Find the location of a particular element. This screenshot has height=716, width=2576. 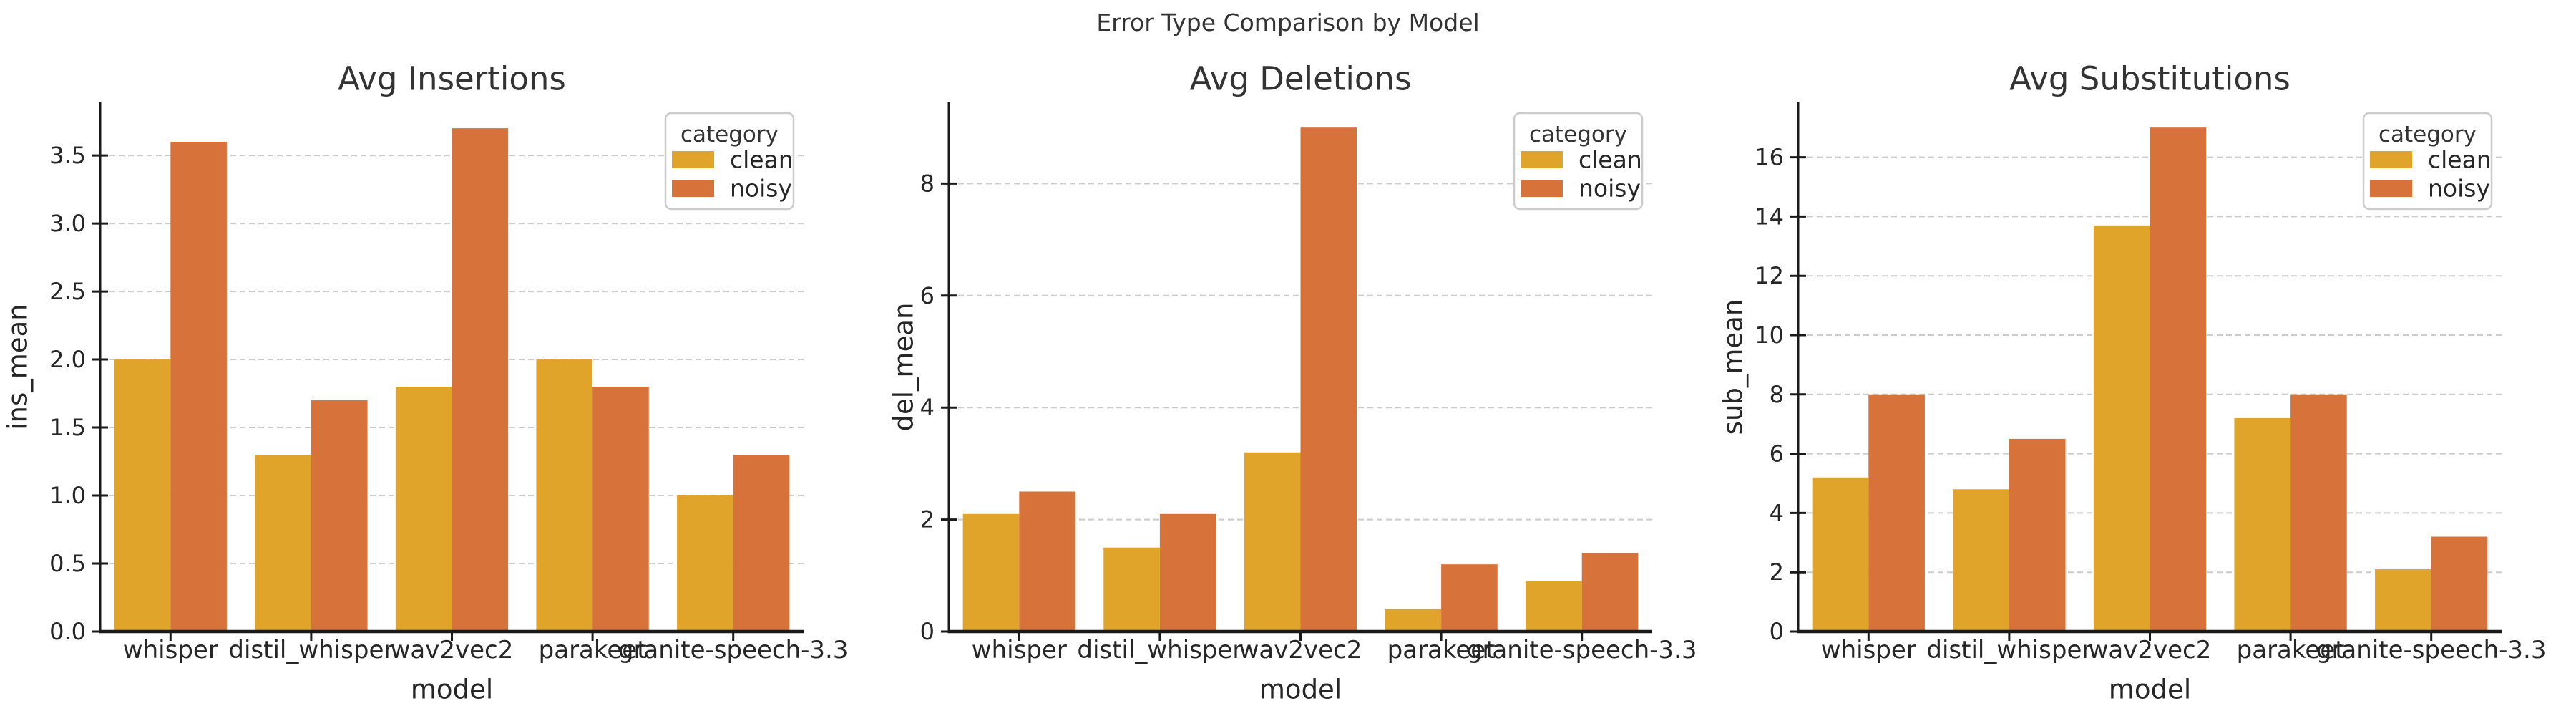

y-tick-label: 0.5 is located at coordinates (67, 563).